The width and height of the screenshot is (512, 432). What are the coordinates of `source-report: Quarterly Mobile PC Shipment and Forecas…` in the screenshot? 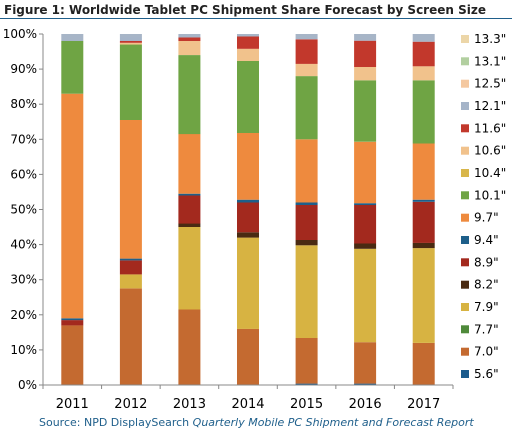 It's located at (333, 422).